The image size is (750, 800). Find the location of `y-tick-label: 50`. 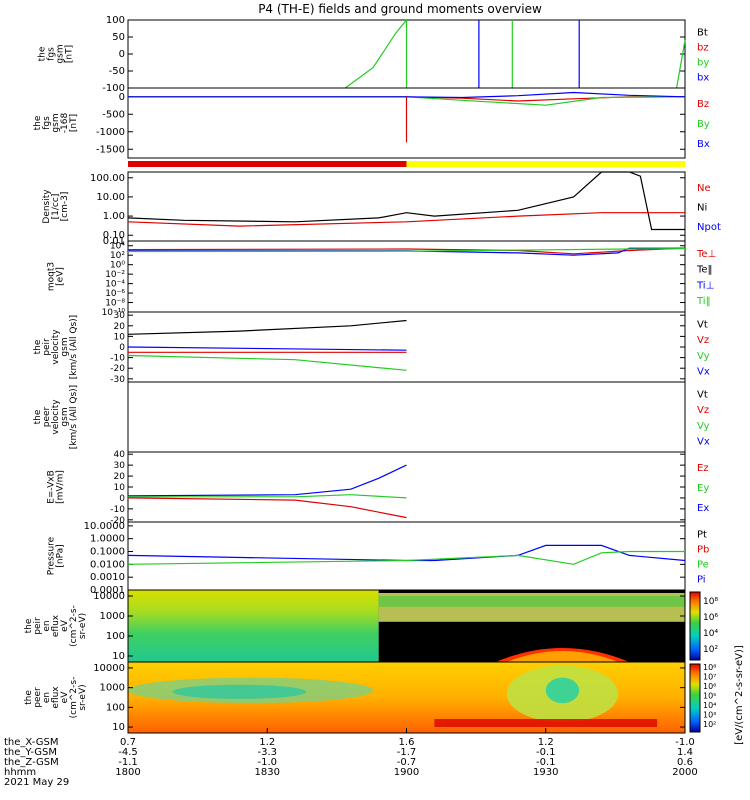

y-tick-label: 50 is located at coordinates (118, 37).